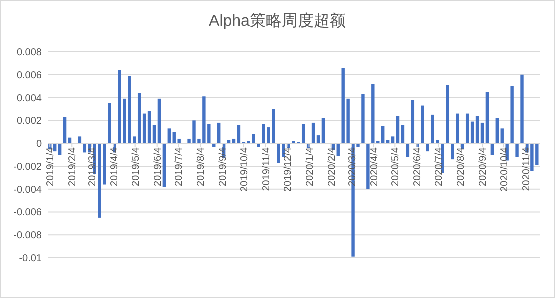 The height and width of the screenshot is (298, 555). What do you see at coordinates (277, 21) in the screenshot?
I see `chart-title: Alpha策略周度超额` at bounding box center [277, 21].